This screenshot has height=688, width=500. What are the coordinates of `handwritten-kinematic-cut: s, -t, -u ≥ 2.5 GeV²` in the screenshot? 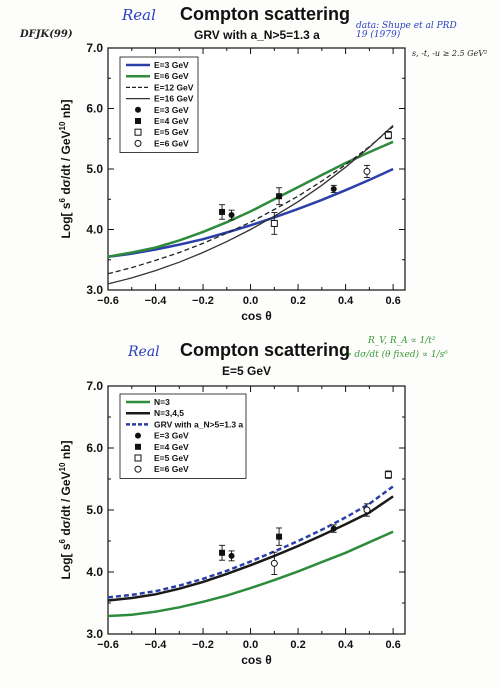 It's located at (450, 53).